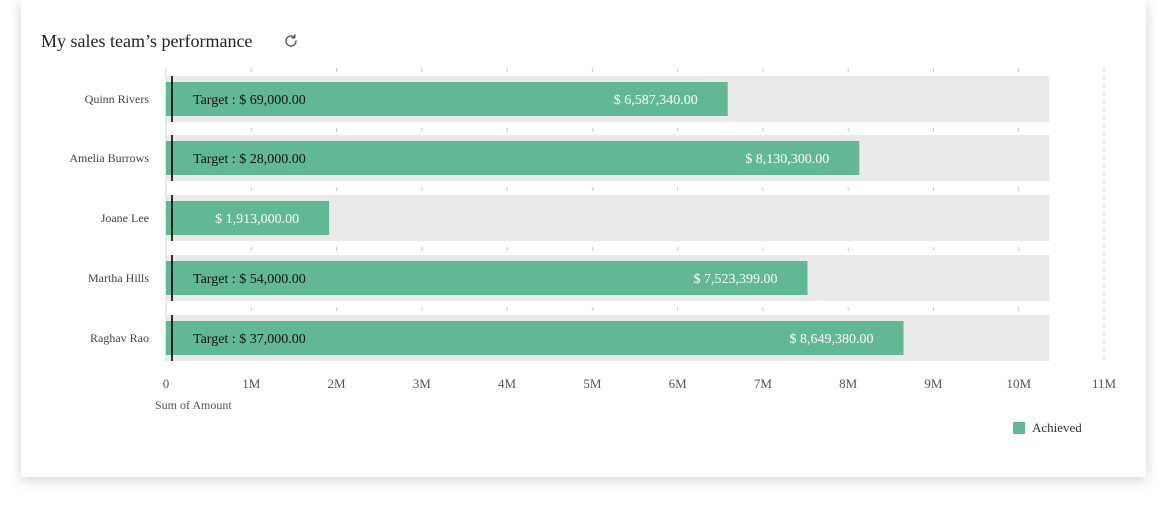 Image resolution: width=1162 pixels, height=509 pixels. I want to click on x-tick-label: 4M, so click(507, 383).